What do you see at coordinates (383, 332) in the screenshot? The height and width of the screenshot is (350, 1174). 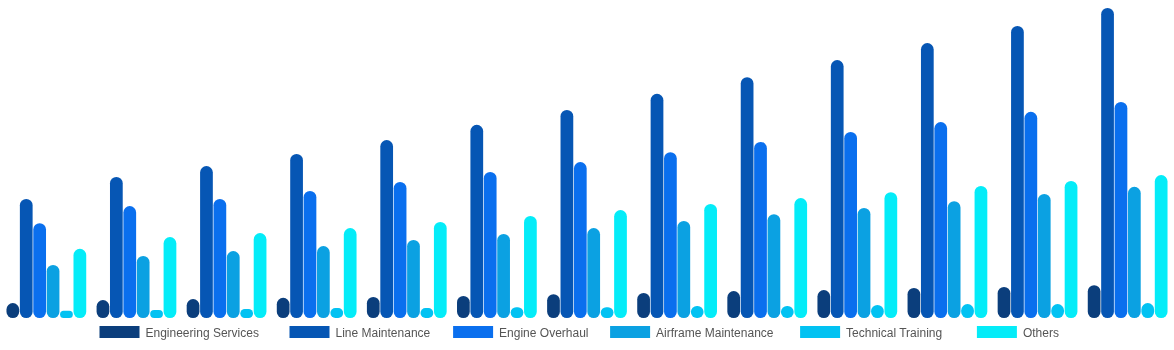 I see `legend-label: Line Maintenance` at bounding box center [383, 332].